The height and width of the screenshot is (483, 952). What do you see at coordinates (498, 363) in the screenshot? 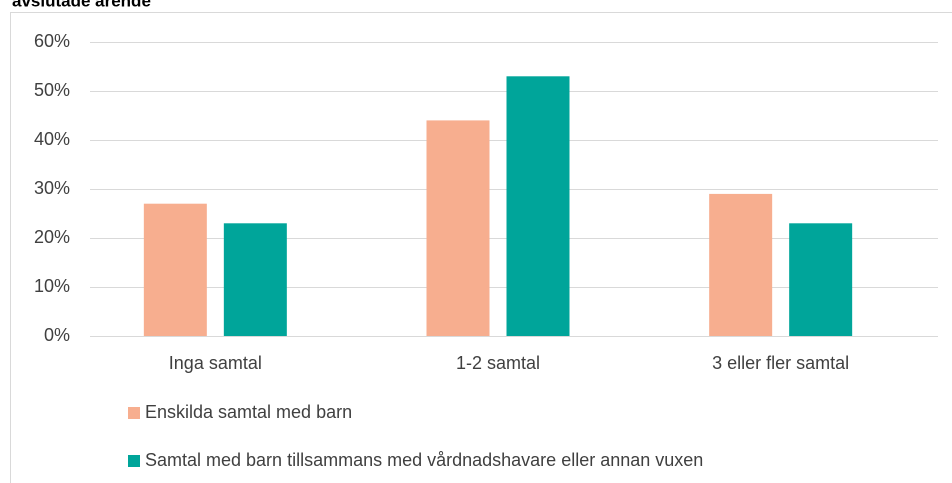
I see `x-tick-label: 1-2 samtal` at bounding box center [498, 363].